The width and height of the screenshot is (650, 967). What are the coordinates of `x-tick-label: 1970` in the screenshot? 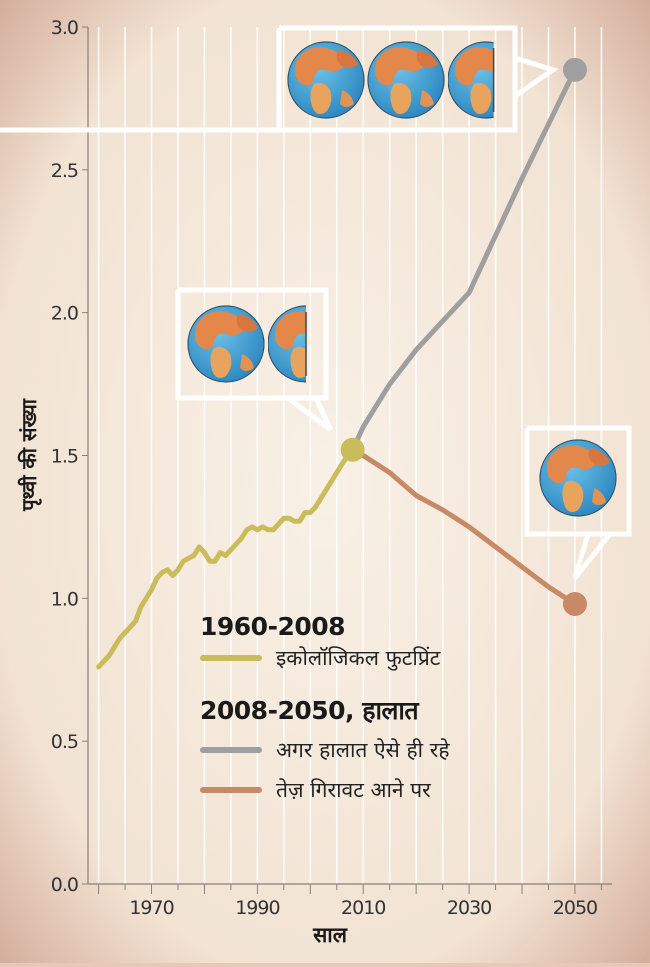 It's located at (151, 908).